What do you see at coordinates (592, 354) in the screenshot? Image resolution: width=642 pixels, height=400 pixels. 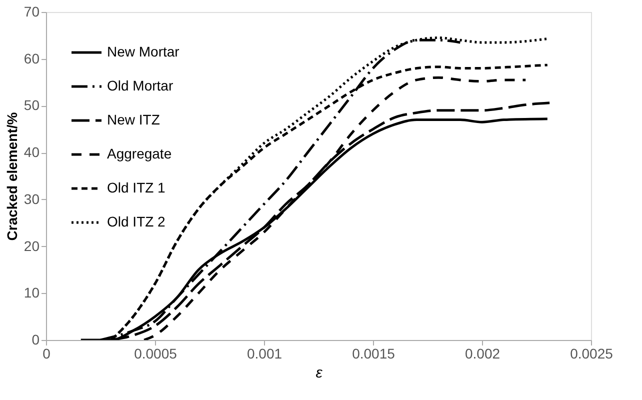 I see `x-tick-label: 0.0025` at bounding box center [592, 354].